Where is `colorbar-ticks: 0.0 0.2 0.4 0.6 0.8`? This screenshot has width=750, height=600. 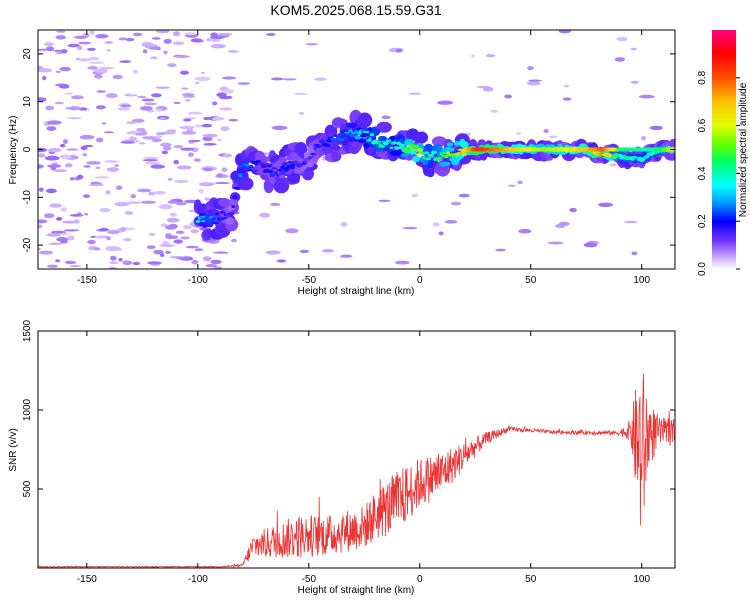 colorbar-ticks: 0.0 0.2 0.4 0.6 0.8 is located at coordinates (718, 173).